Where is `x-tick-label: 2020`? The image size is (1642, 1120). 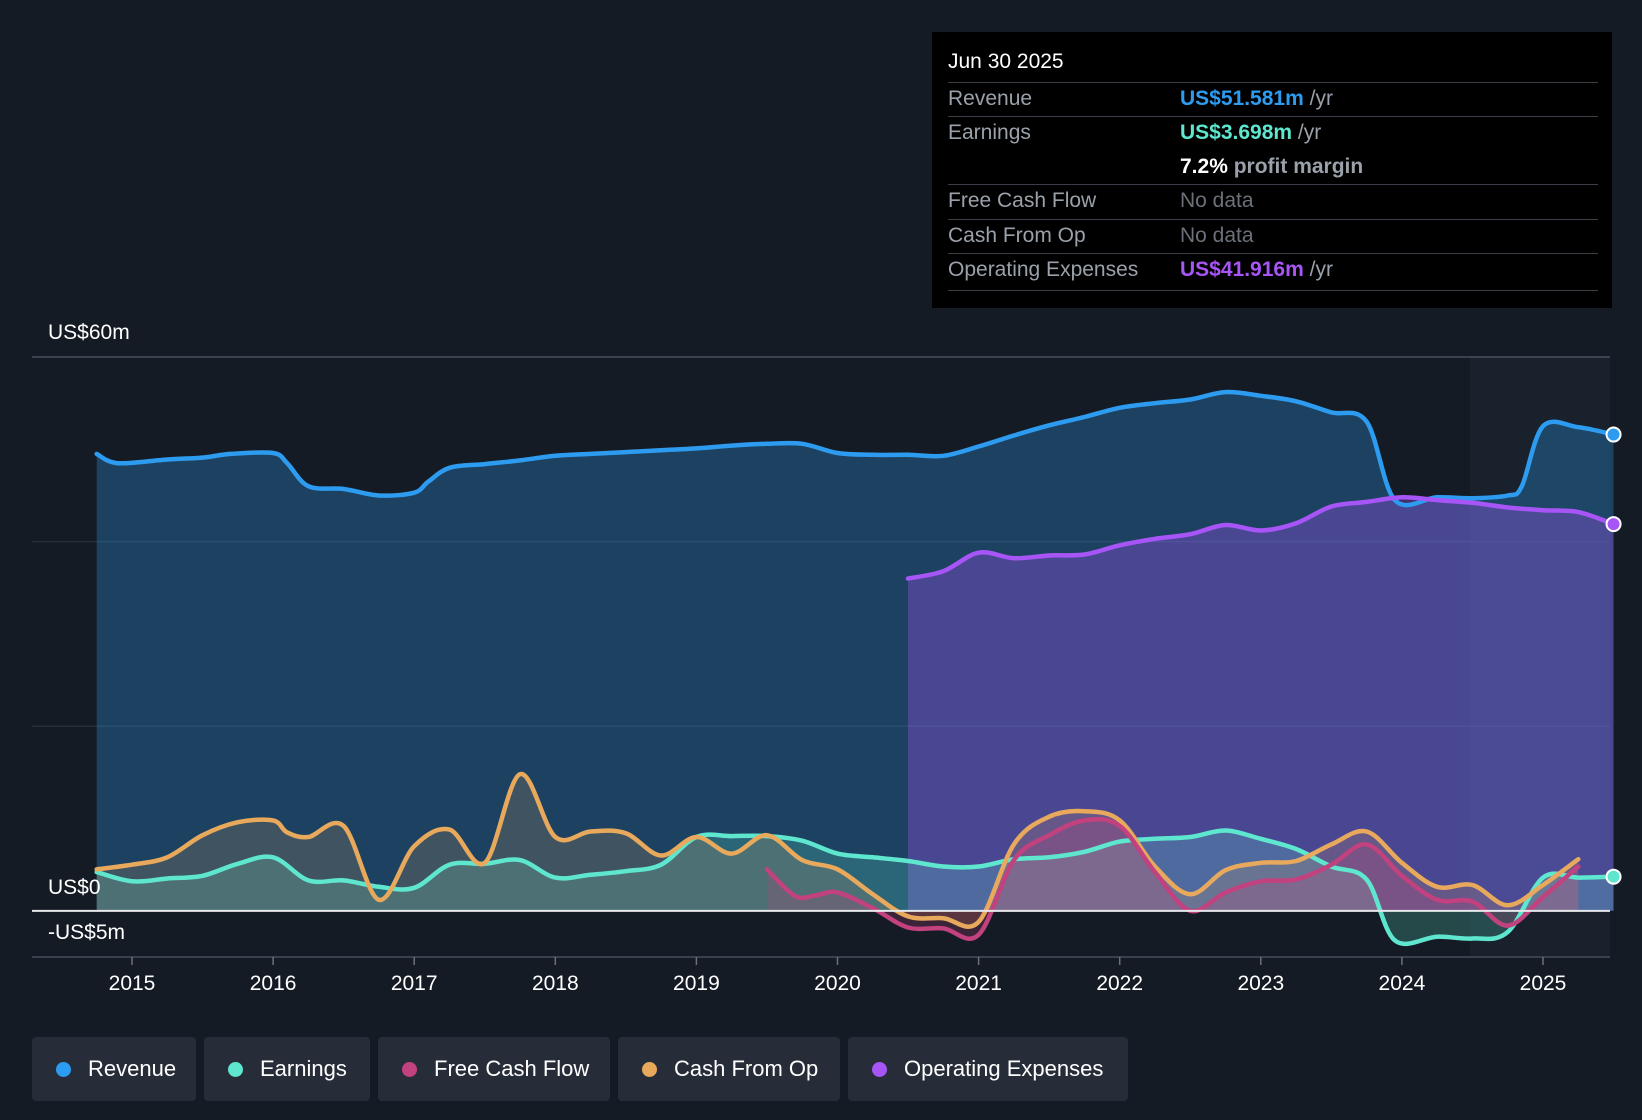
x-tick-label: 2020 is located at coordinates (837, 983).